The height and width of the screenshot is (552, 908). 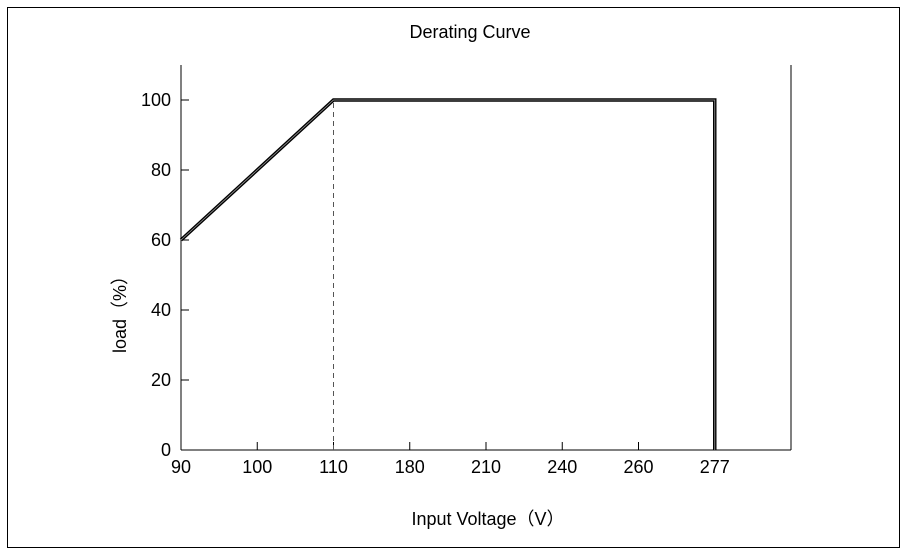 I want to click on x-tick-label: 90, so click(x=181, y=467).